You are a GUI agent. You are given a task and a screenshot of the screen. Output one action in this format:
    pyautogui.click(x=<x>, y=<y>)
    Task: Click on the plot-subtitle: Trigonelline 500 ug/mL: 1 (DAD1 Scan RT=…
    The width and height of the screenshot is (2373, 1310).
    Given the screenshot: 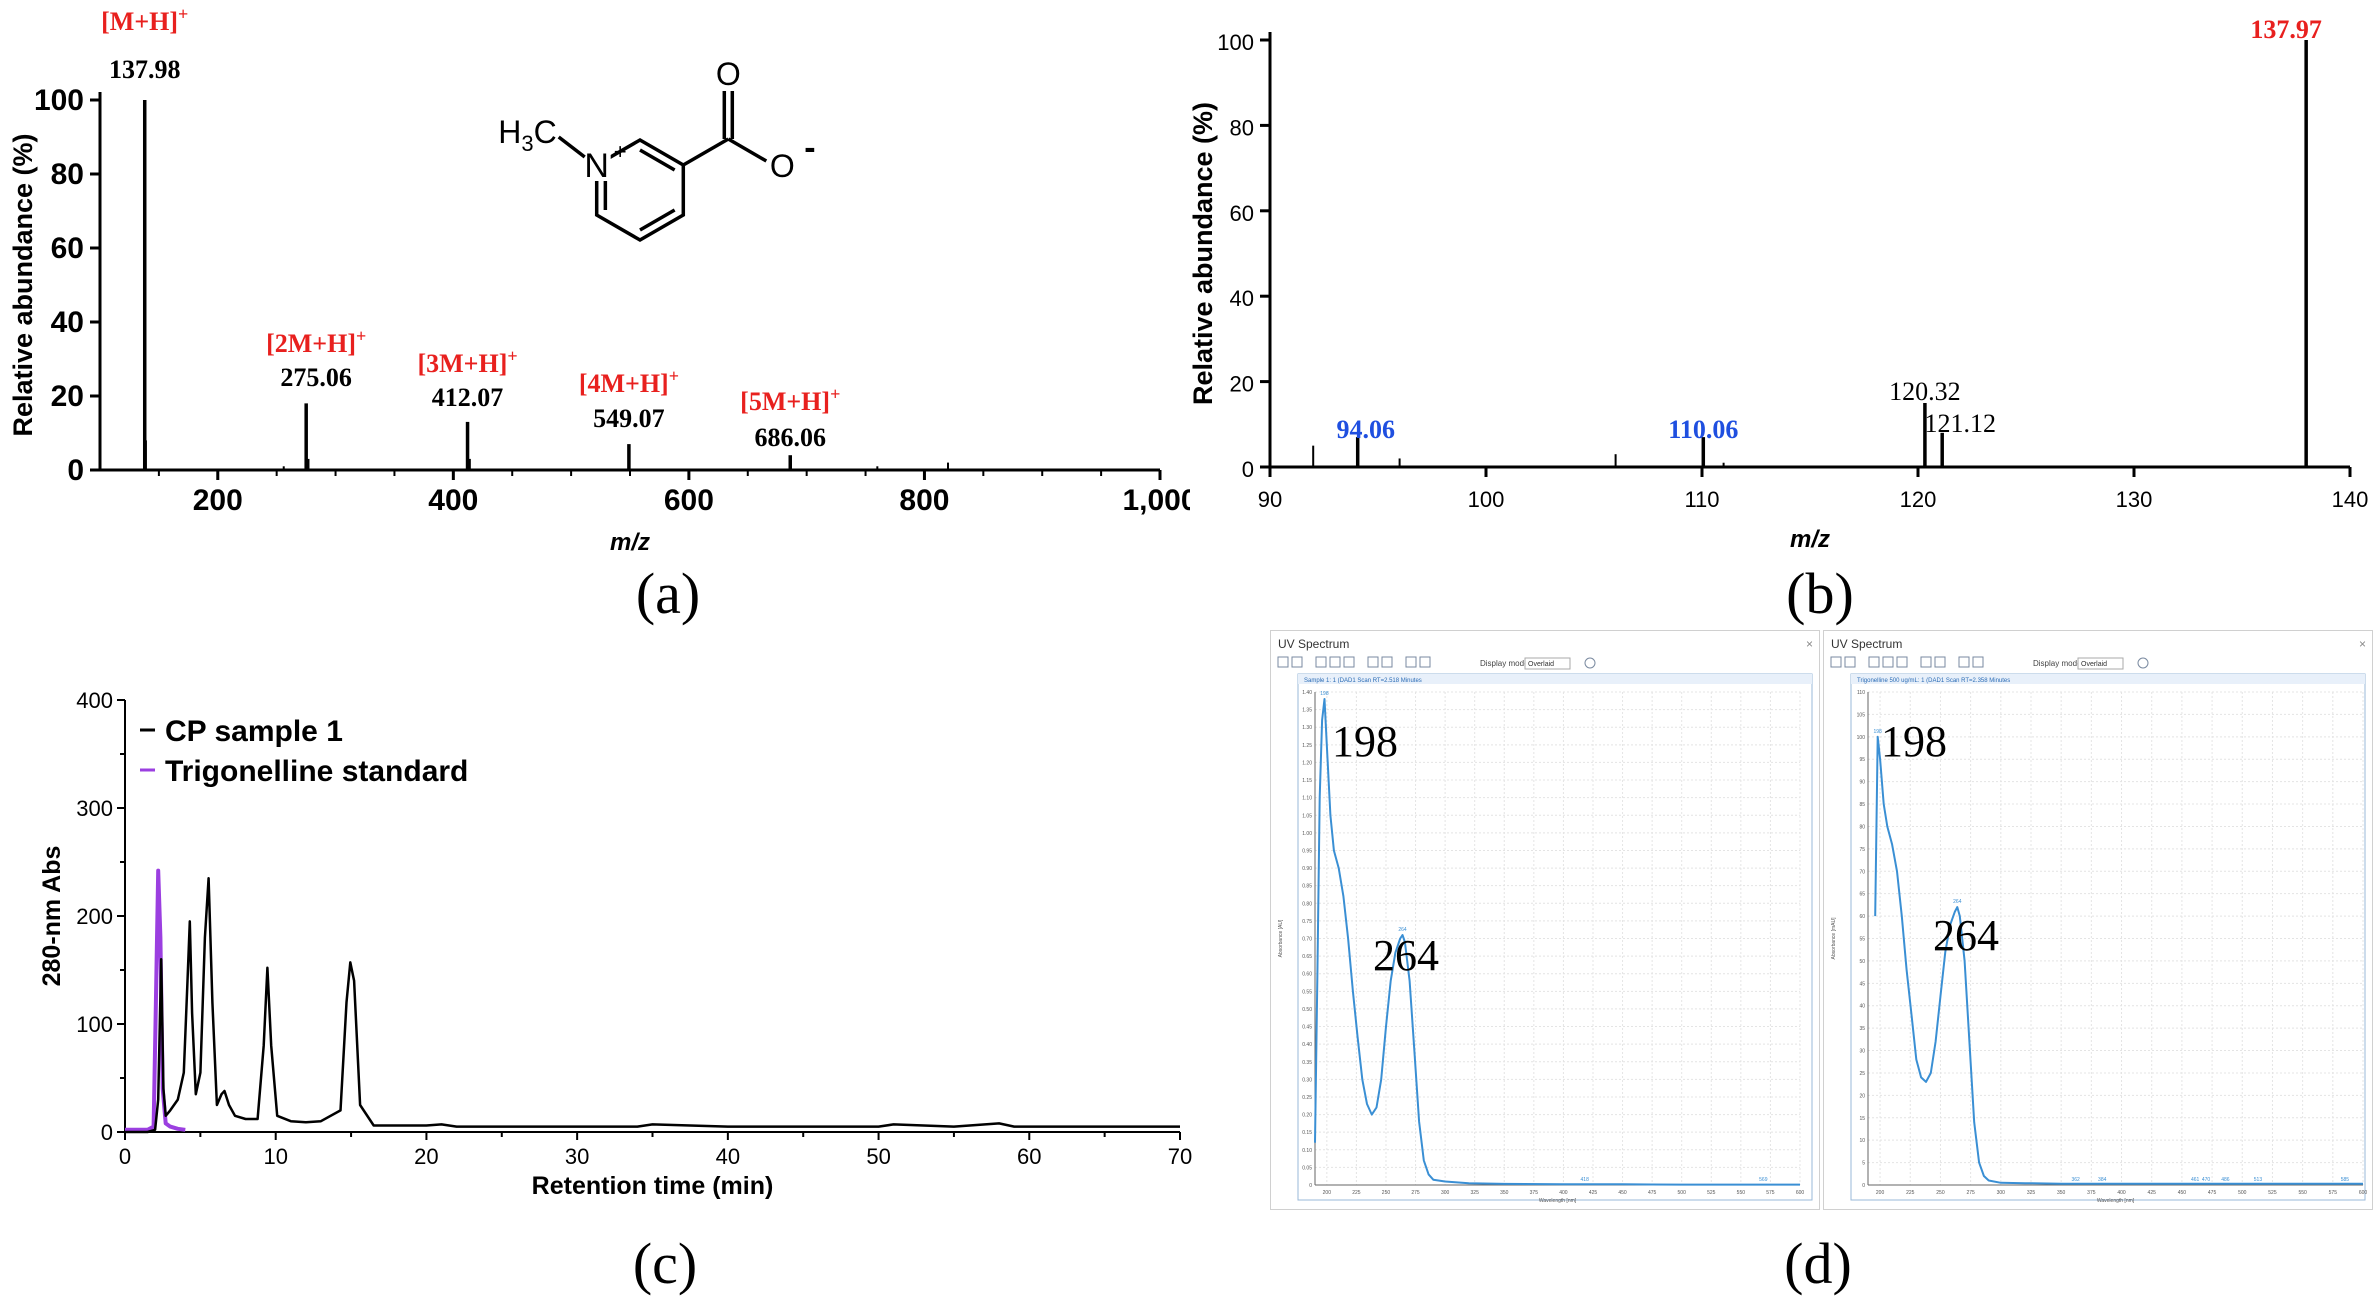 What is the action you would take?
    pyautogui.click(x=1933, y=681)
    